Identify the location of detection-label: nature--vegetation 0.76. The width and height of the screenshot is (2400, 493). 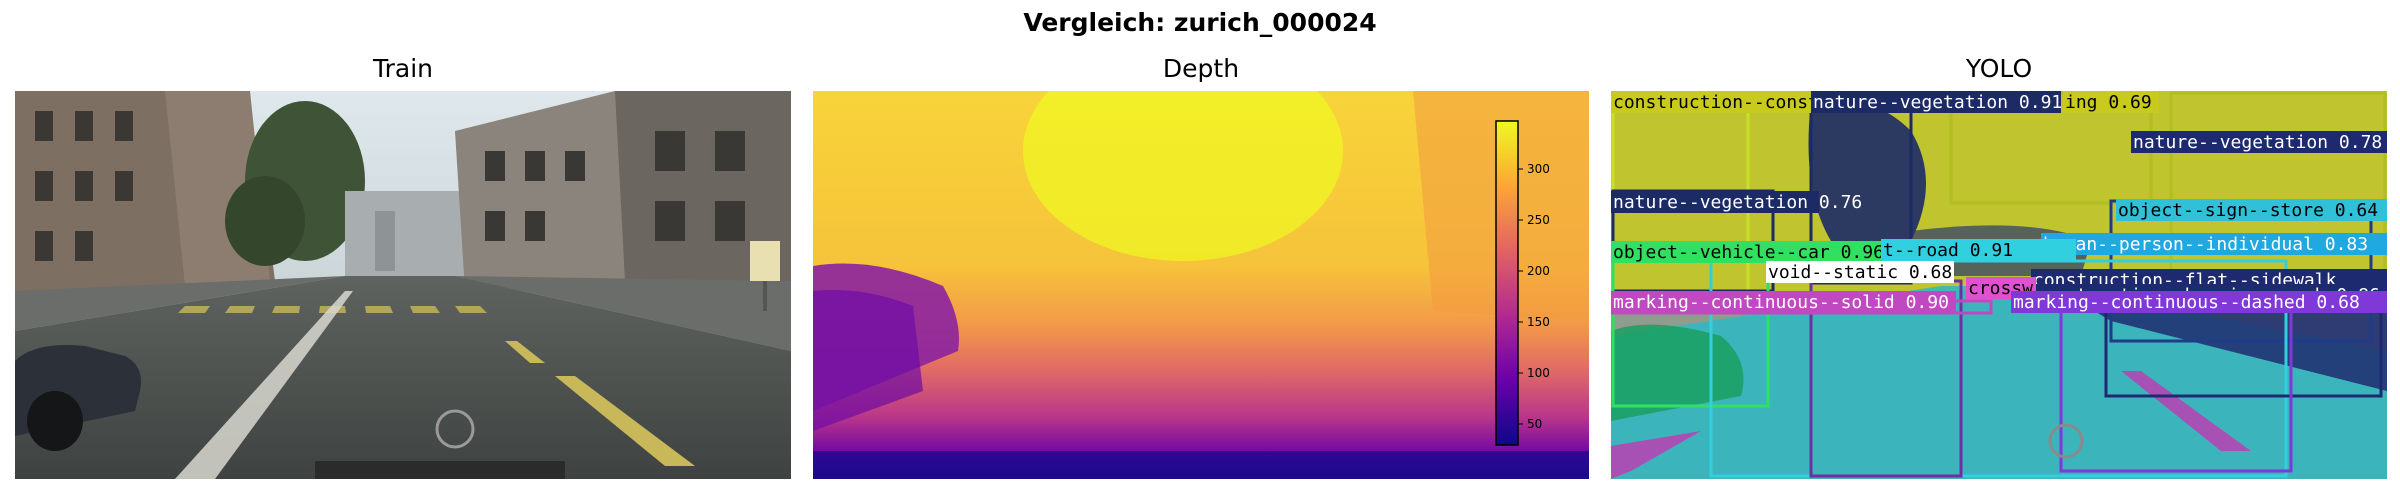
(1737, 202).